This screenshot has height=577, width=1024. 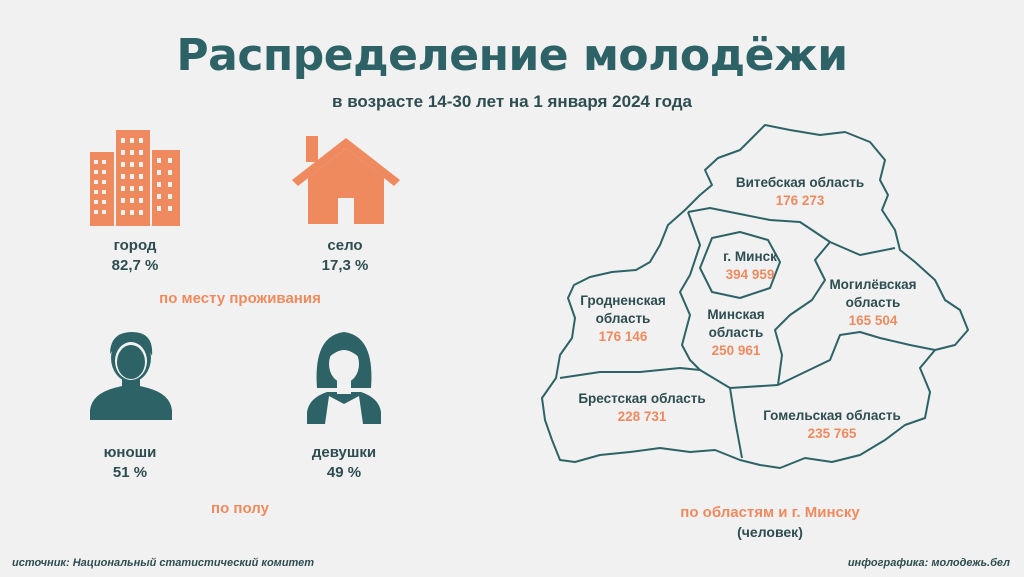 What do you see at coordinates (873, 302) in the screenshot?
I see `mogilev-name-line2: область` at bounding box center [873, 302].